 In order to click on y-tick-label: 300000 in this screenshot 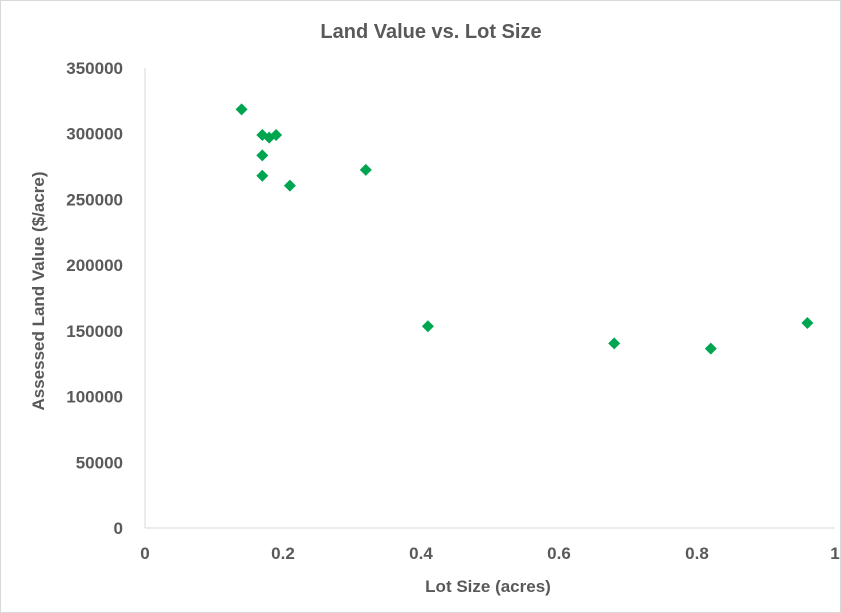, I will do `click(94, 134)`.